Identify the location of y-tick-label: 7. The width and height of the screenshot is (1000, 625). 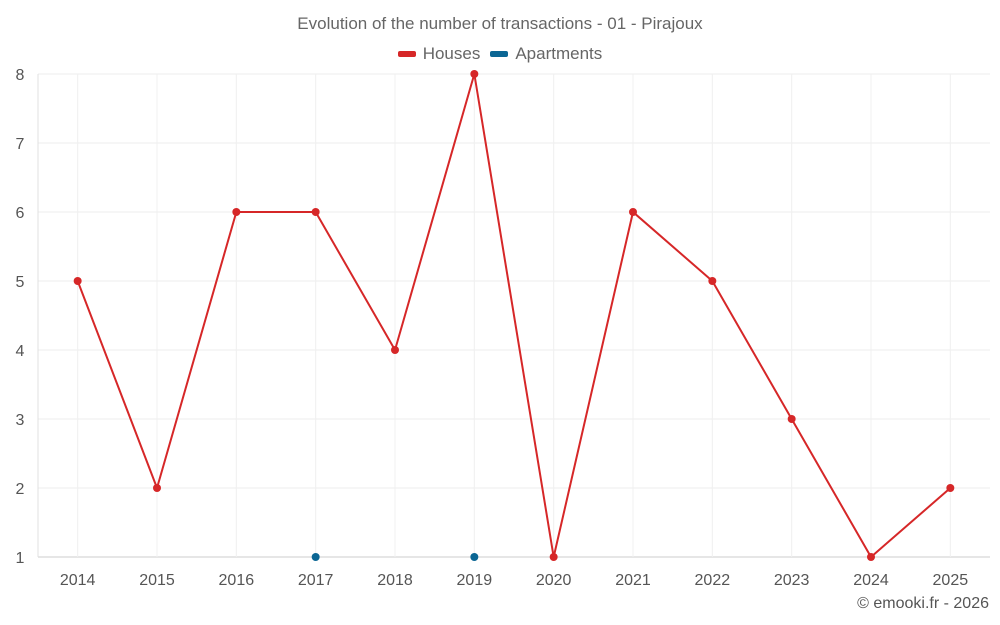
(20, 144).